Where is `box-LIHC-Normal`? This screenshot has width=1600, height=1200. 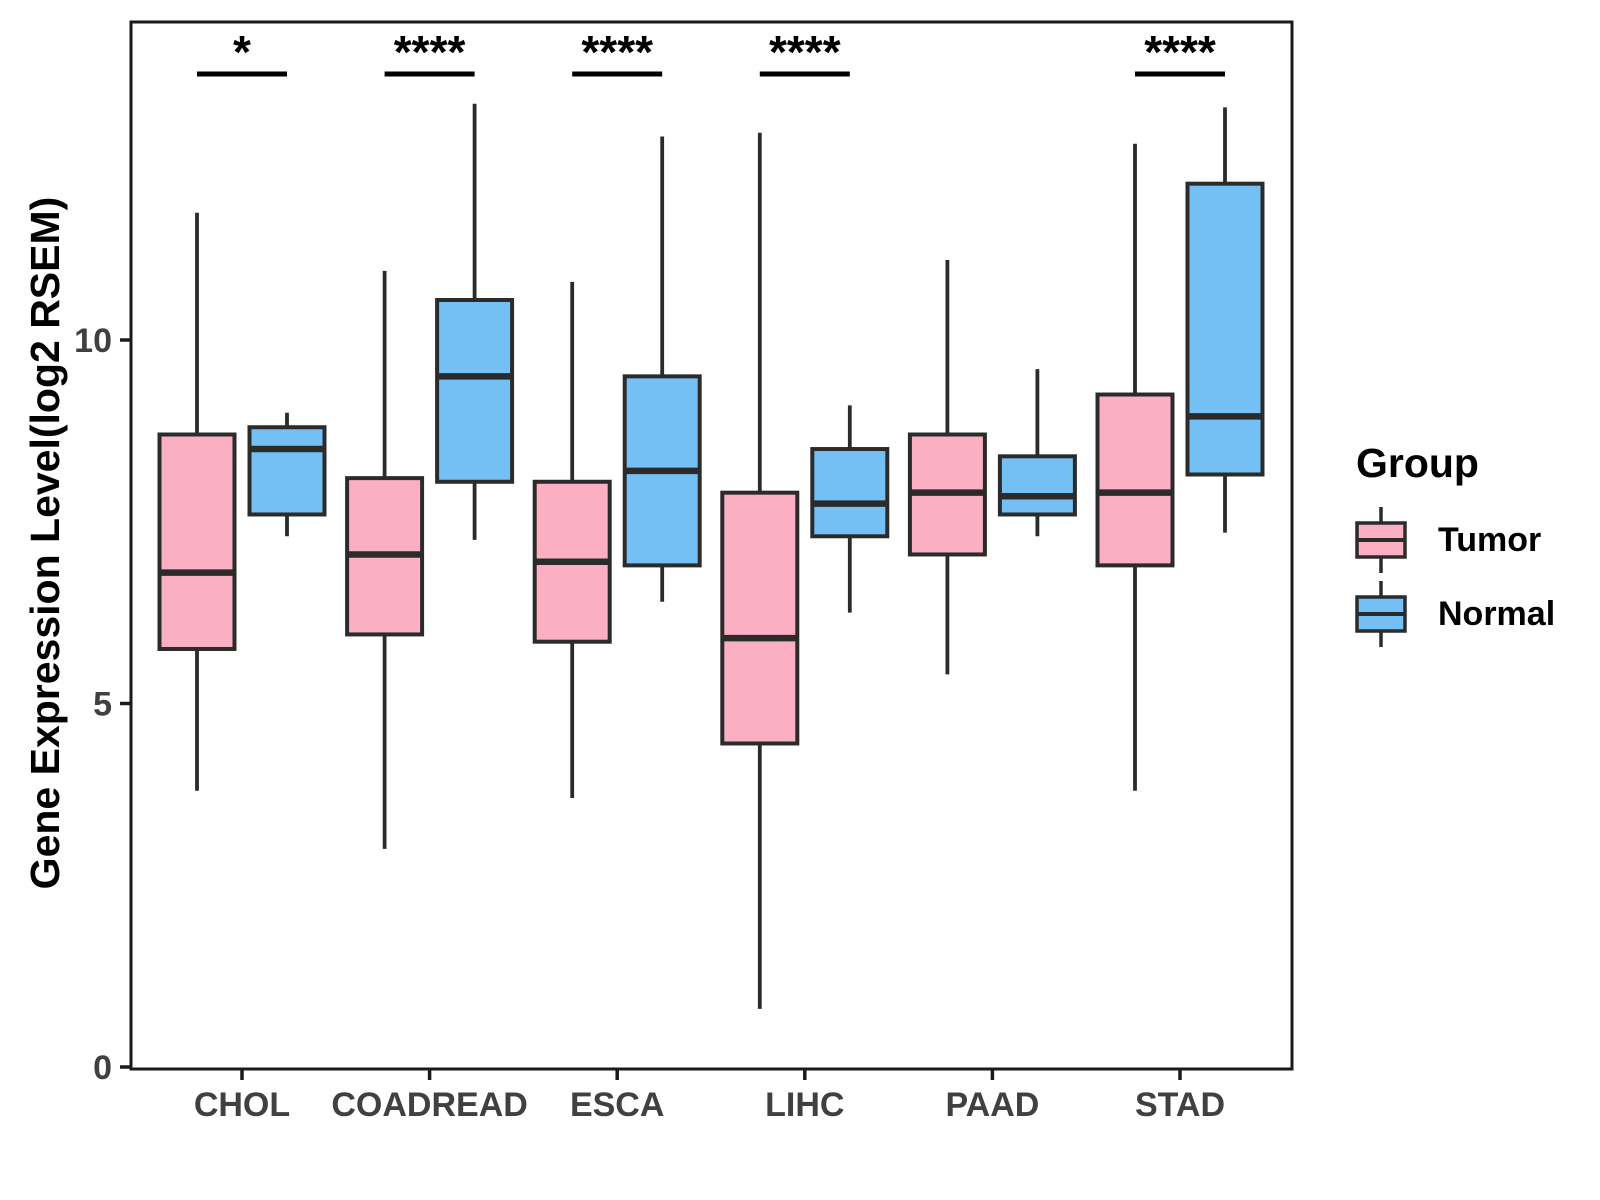
box-LIHC-Normal is located at coordinates (850, 493).